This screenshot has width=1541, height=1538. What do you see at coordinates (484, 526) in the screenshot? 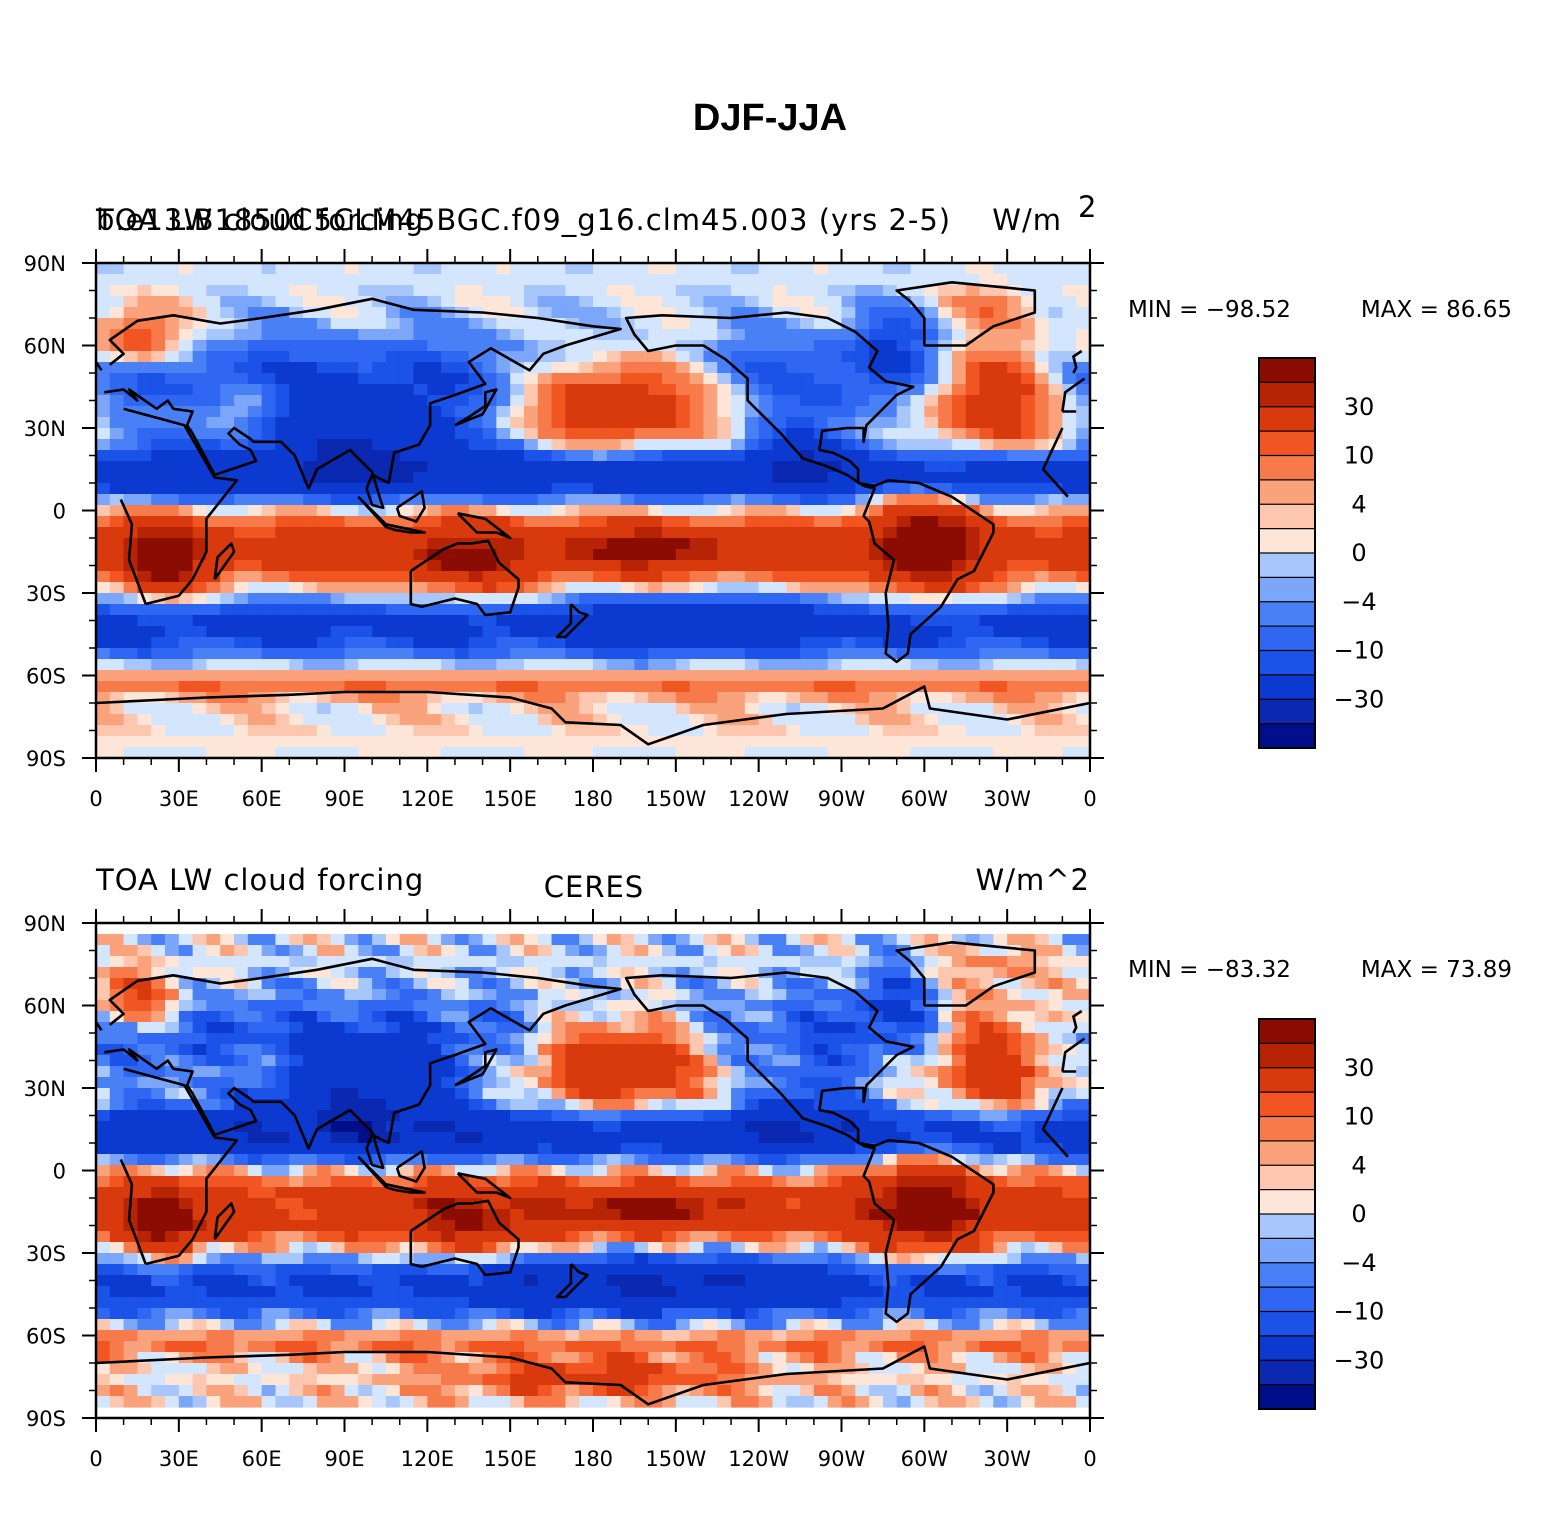
I see `coastline` at bounding box center [484, 526].